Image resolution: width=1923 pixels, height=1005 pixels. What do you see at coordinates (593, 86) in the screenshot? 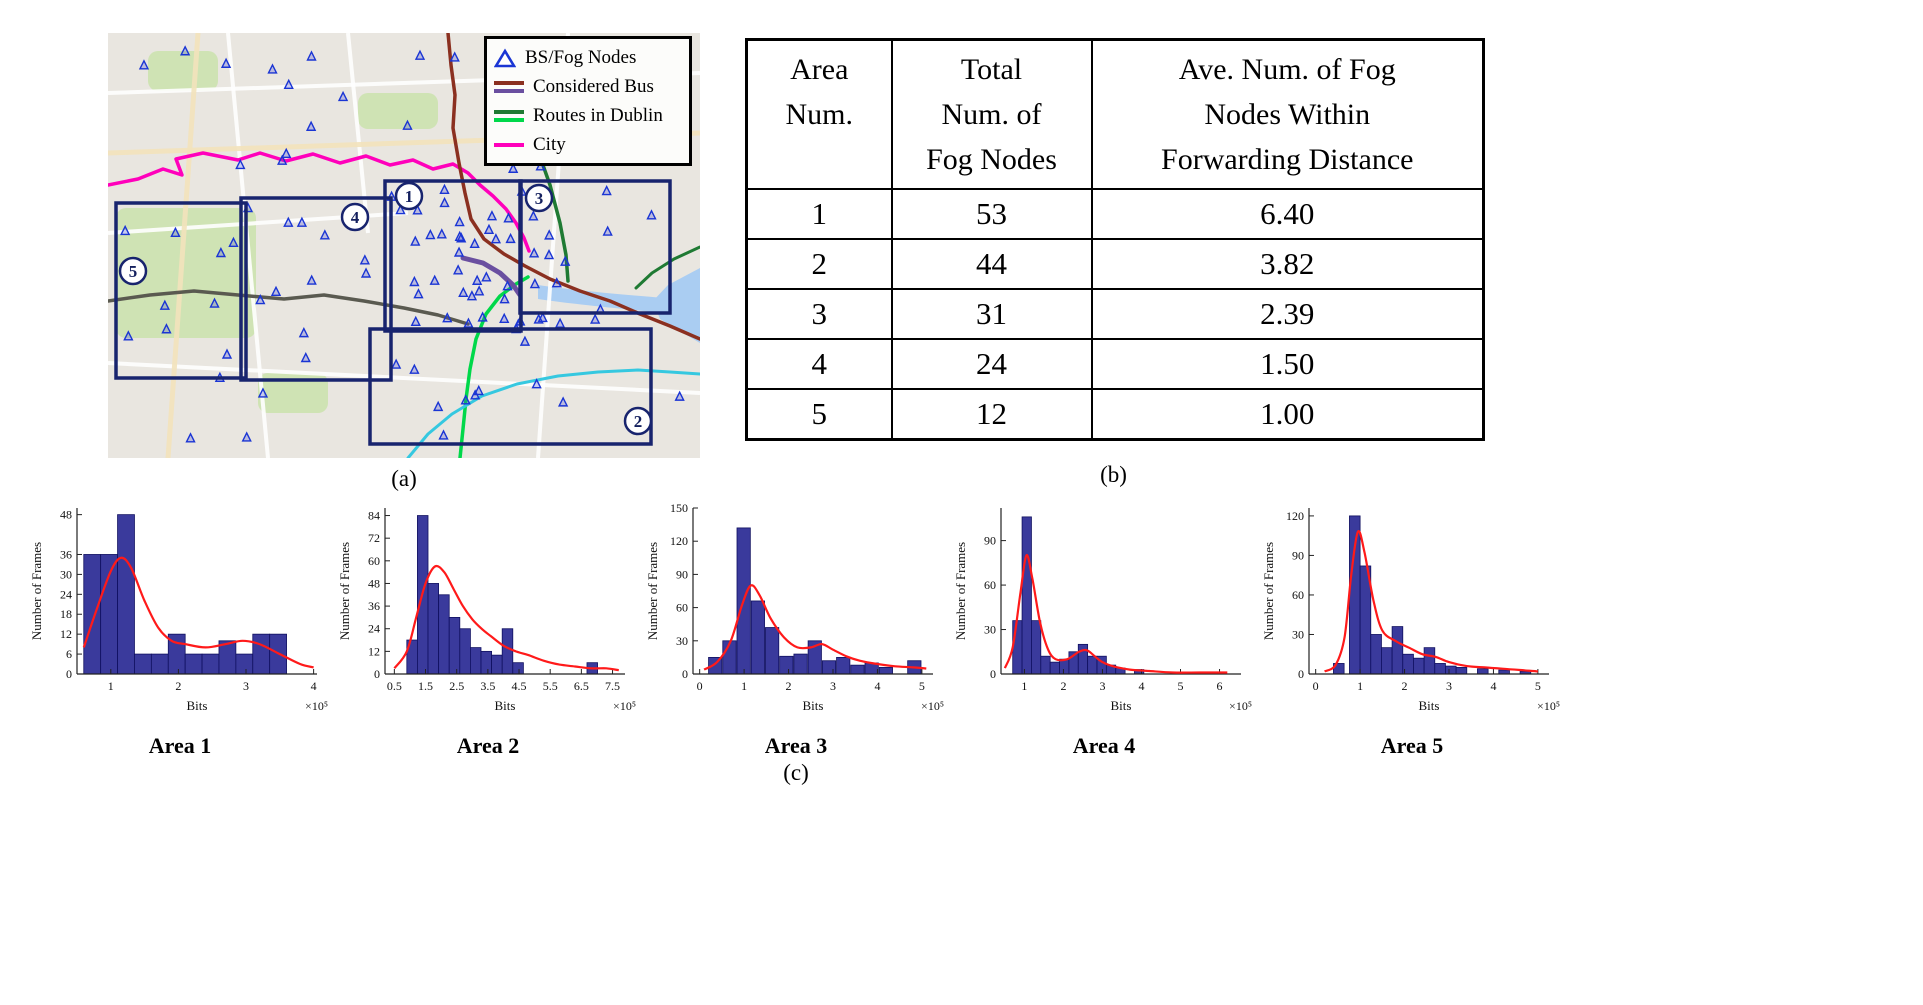
I see `legend-label-considered-bus: Considered Bus` at bounding box center [593, 86].